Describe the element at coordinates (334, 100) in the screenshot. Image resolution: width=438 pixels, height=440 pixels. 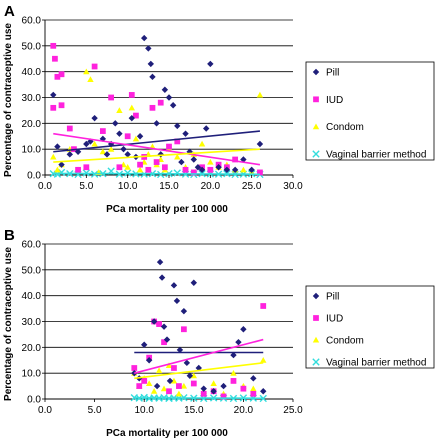
I see `panel-a-legend-iud-label: IUD` at that location.